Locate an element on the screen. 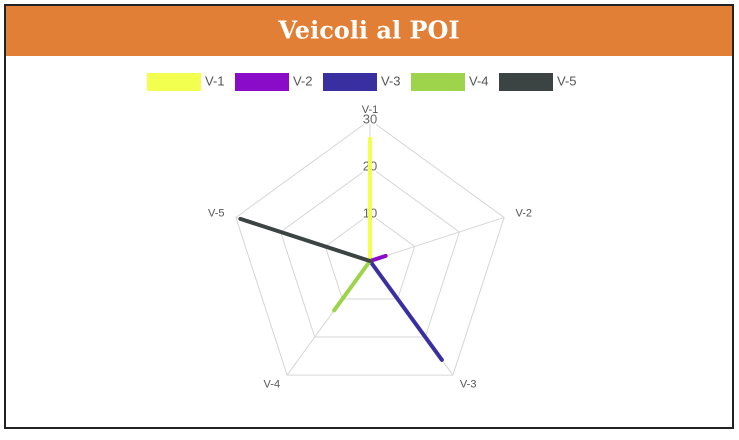  legend-label: V-3 is located at coordinates (391, 80).